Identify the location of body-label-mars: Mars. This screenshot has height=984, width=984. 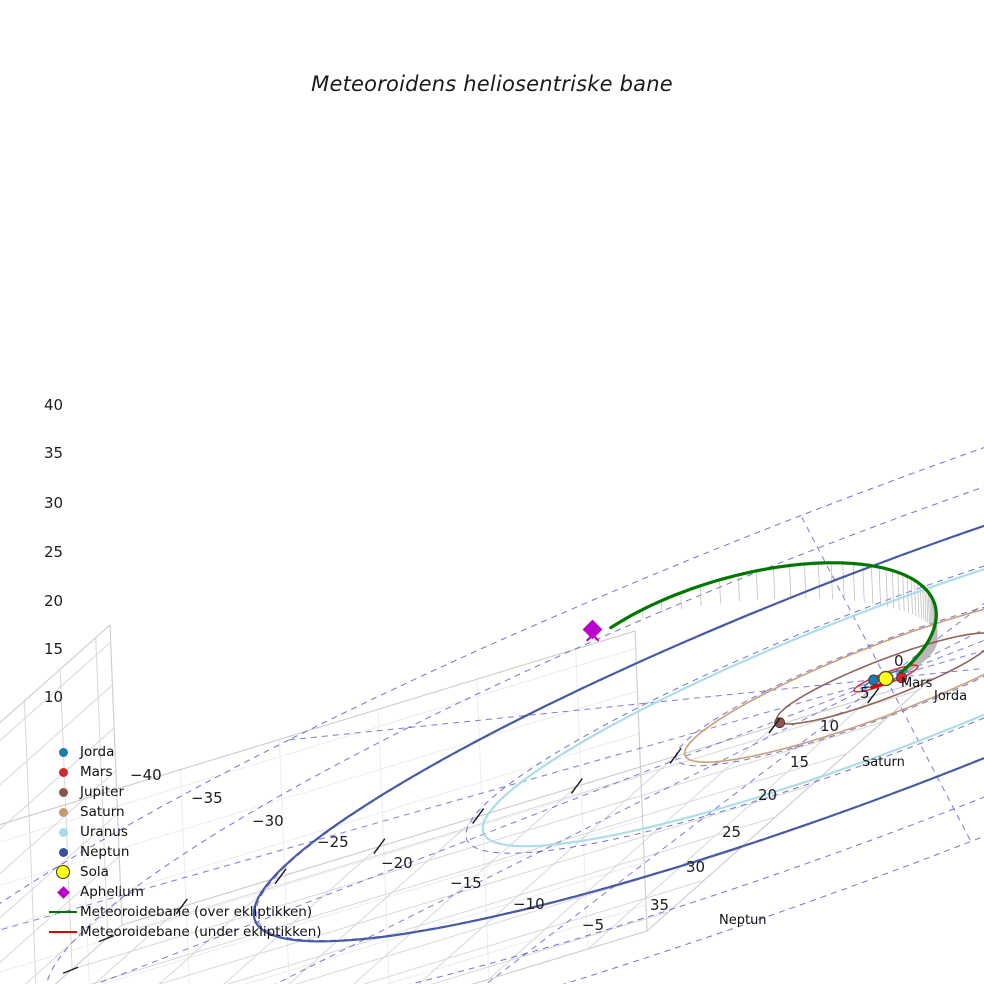
(917, 683).